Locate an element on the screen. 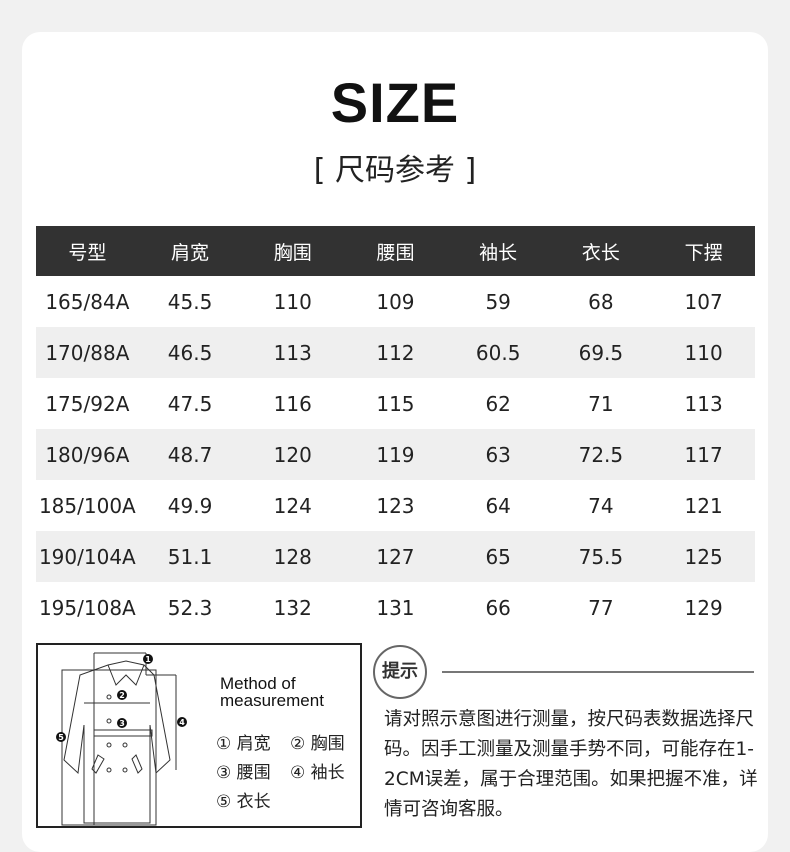  table-cell: 62 is located at coordinates (498, 403).